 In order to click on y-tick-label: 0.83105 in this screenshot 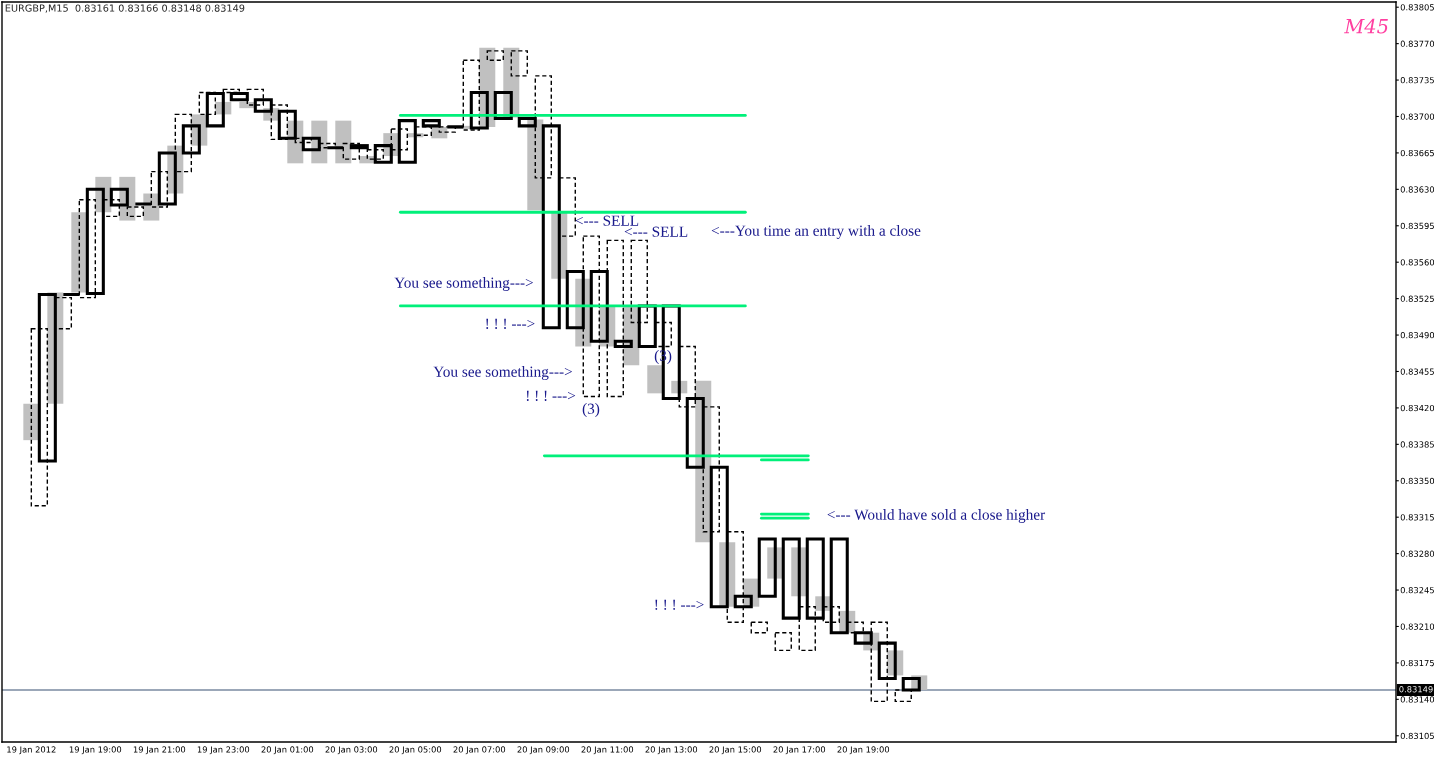, I will do `click(1417, 736)`.